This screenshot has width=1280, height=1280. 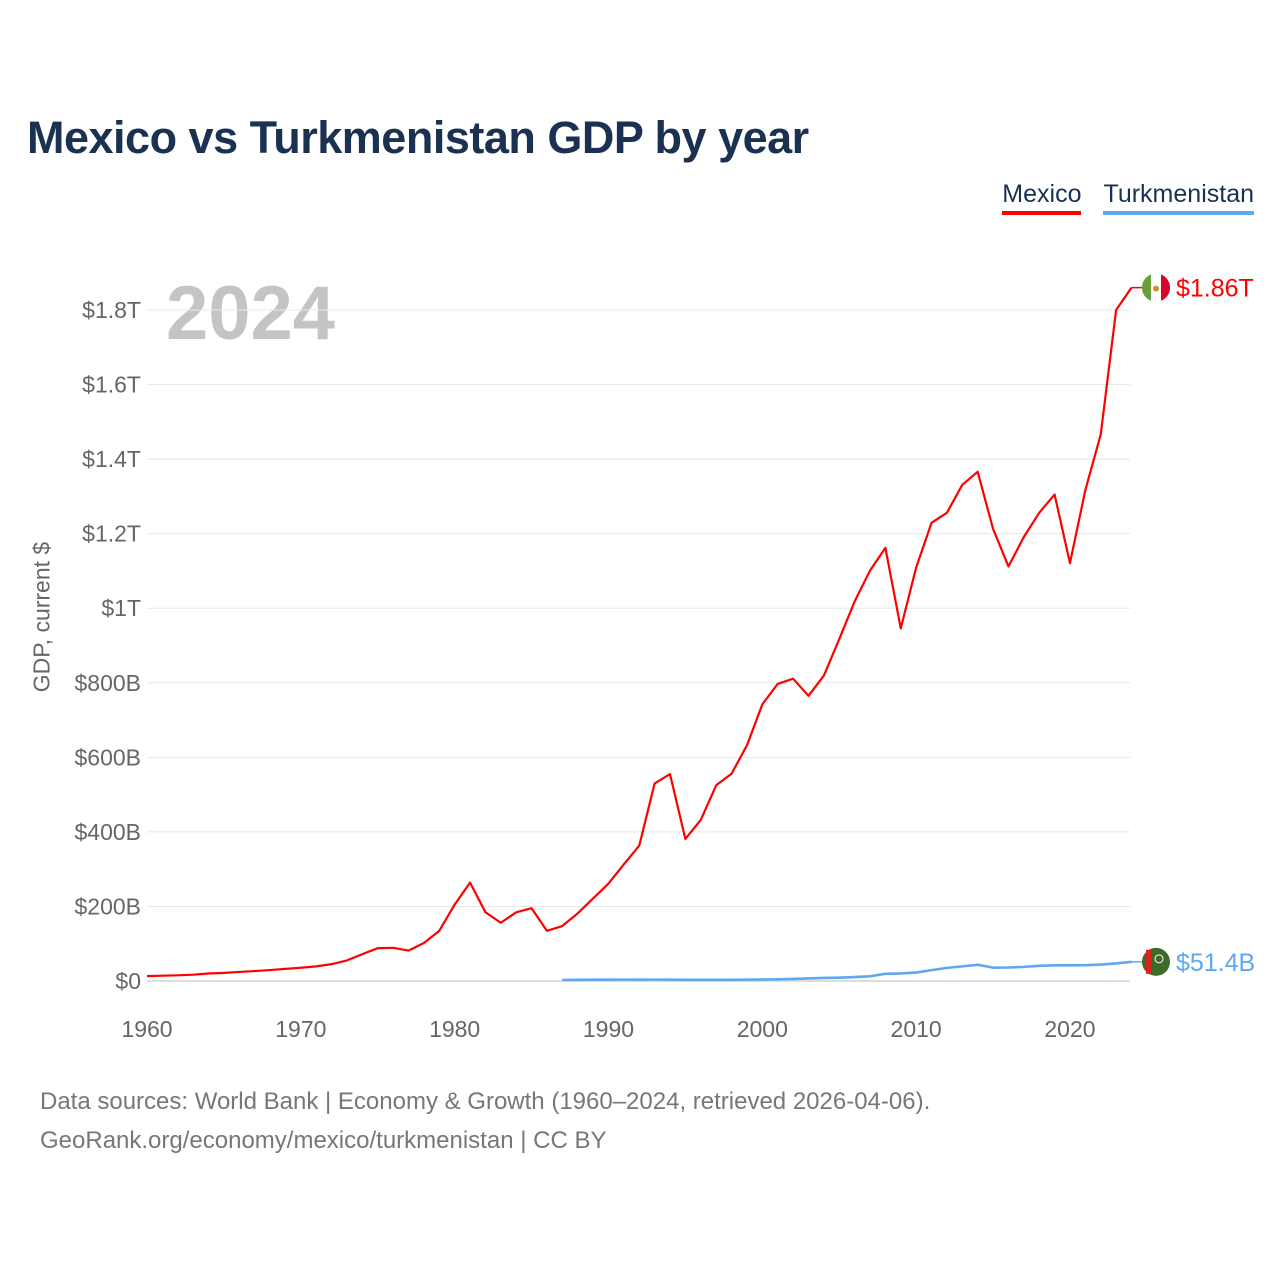 What do you see at coordinates (111, 459) in the screenshot?
I see `y-tick-label: $1.4T` at bounding box center [111, 459].